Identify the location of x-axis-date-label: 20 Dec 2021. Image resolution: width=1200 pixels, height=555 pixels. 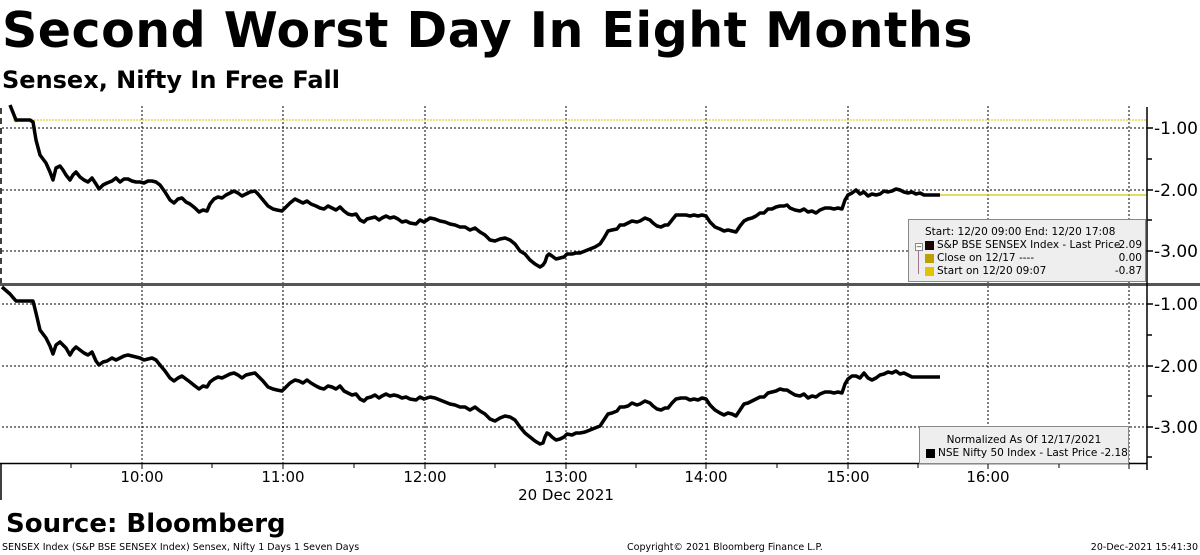
(566, 495).